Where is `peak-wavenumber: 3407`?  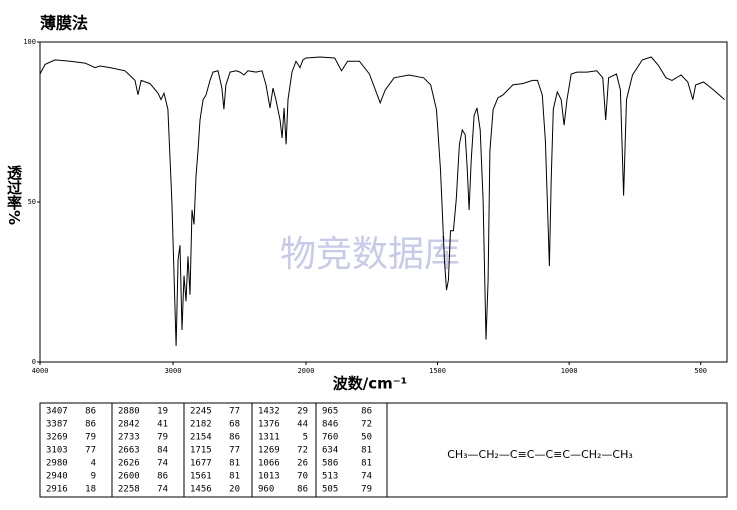 peak-wavenumber: 3407 is located at coordinates (57, 412).